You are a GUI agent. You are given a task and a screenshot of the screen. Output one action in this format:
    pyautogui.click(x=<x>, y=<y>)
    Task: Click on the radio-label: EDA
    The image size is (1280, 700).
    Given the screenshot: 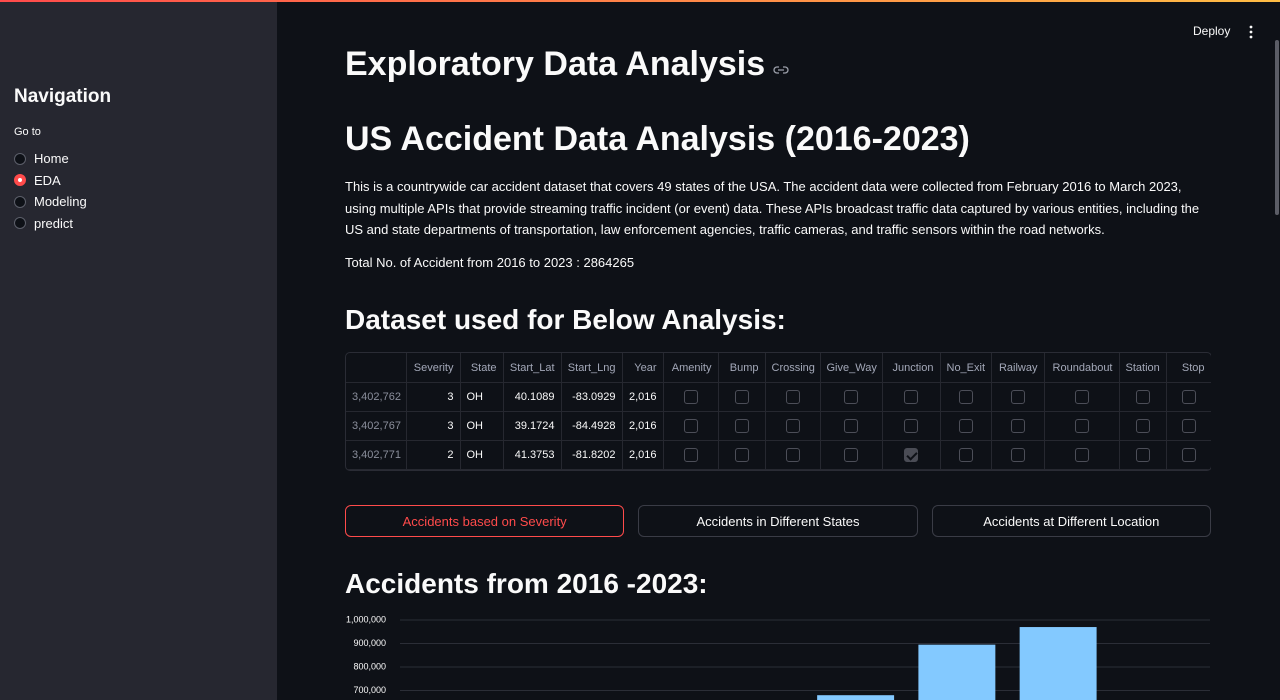 What is the action you would take?
    pyautogui.click(x=47, y=180)
    